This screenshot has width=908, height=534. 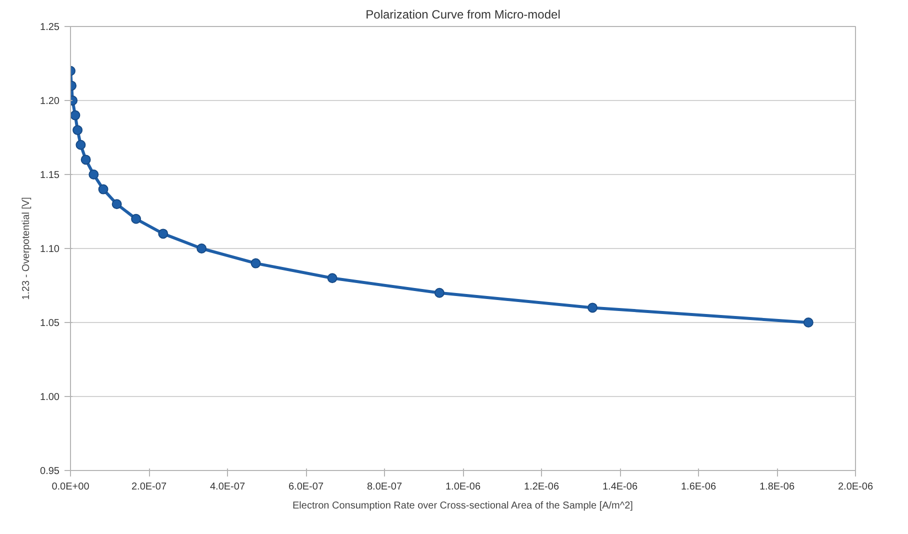 I want to click on y-tick-label: 1.05, so click(x=50, y=323).